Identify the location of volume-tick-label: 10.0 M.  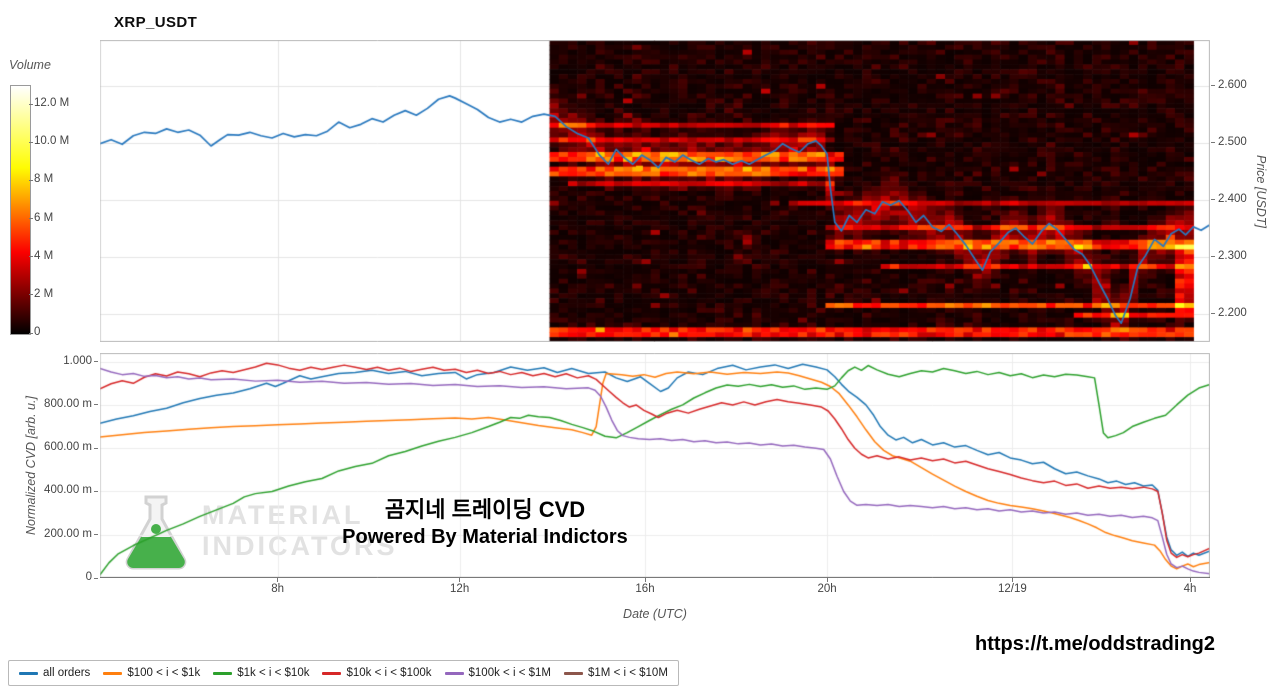
(52, 141).